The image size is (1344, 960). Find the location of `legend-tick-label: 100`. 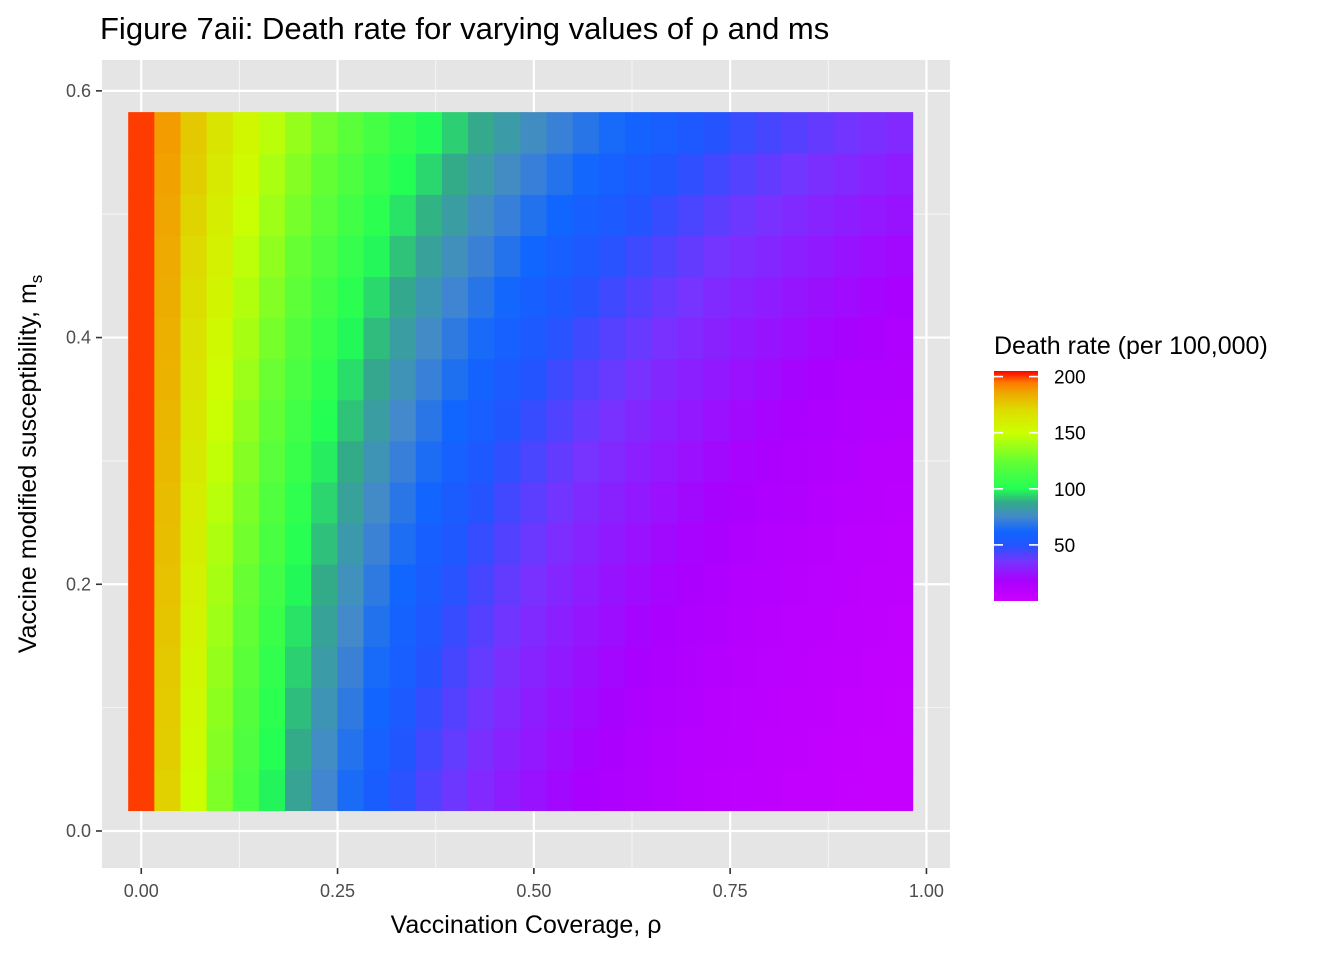

legend-tick-label: 100 is located at coordinates (1070, 490).